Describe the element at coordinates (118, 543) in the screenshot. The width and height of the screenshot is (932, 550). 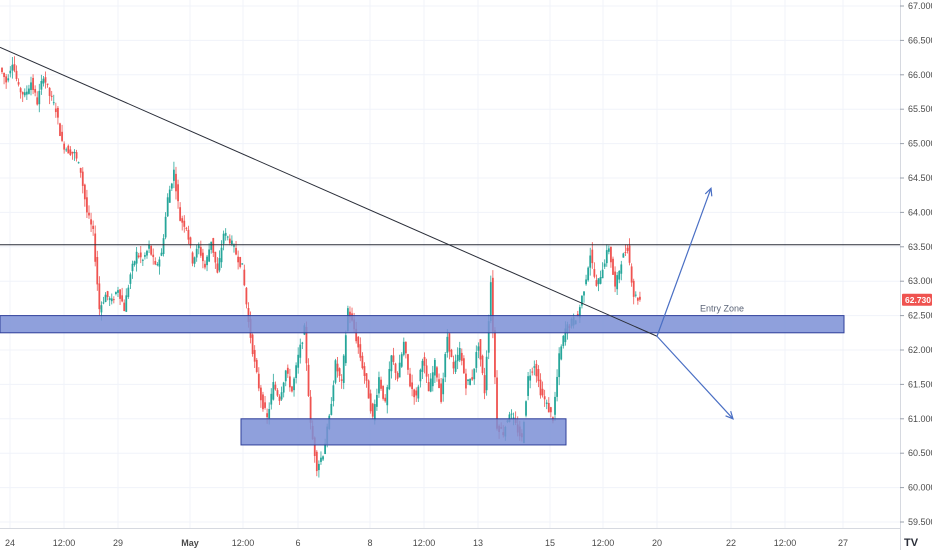
I see `time-tick-label: 29` at that location.